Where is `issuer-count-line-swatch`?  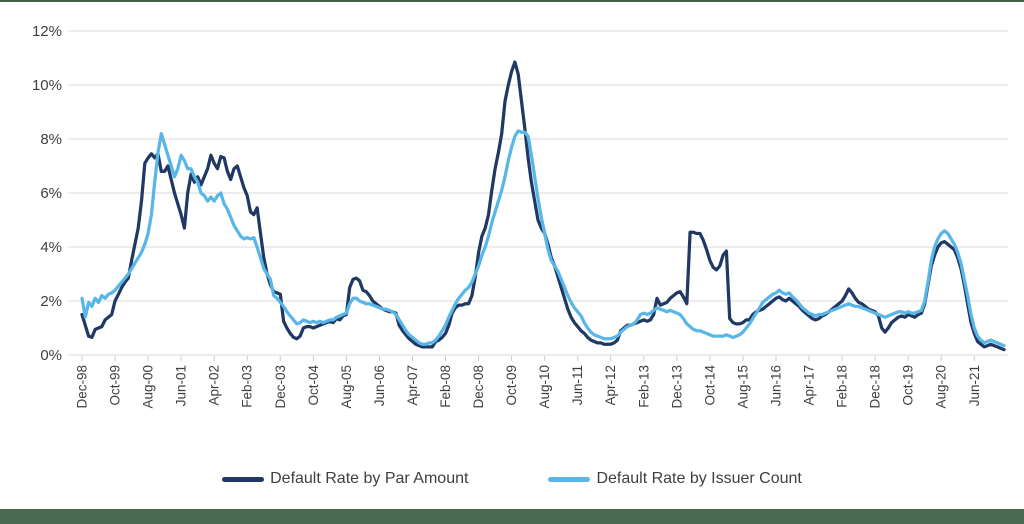 issuer-count-line-swatch is located at coordinates (569, 479).